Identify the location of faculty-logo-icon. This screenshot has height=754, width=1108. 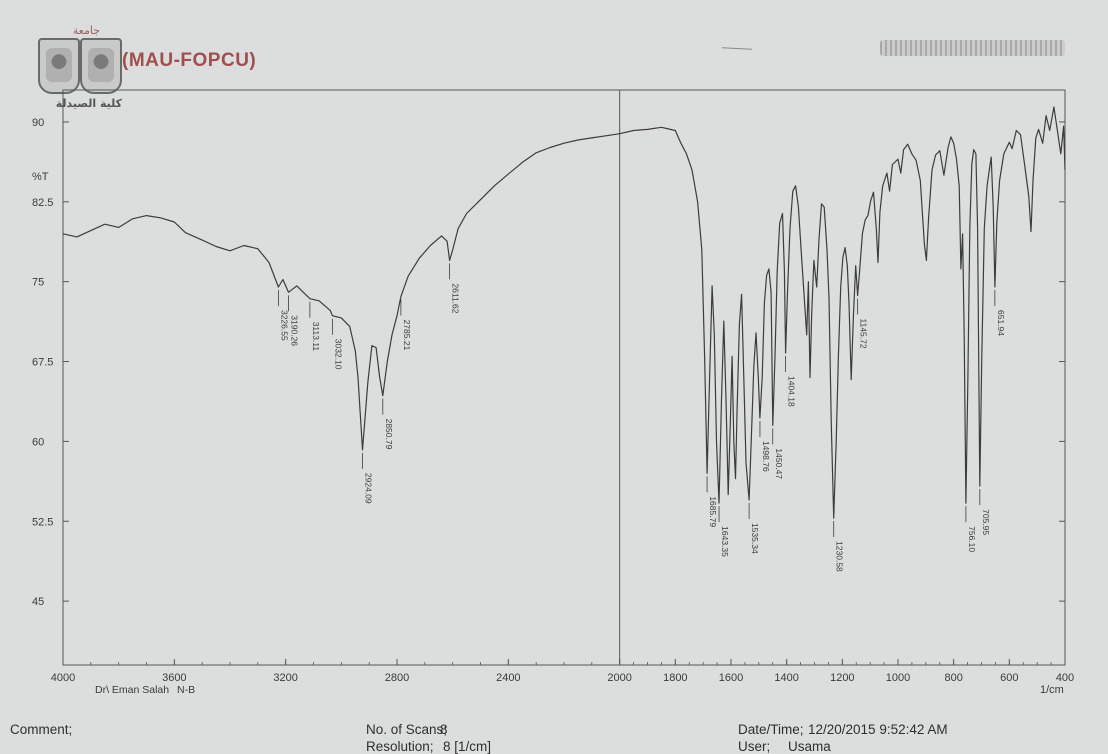
(101, 66).